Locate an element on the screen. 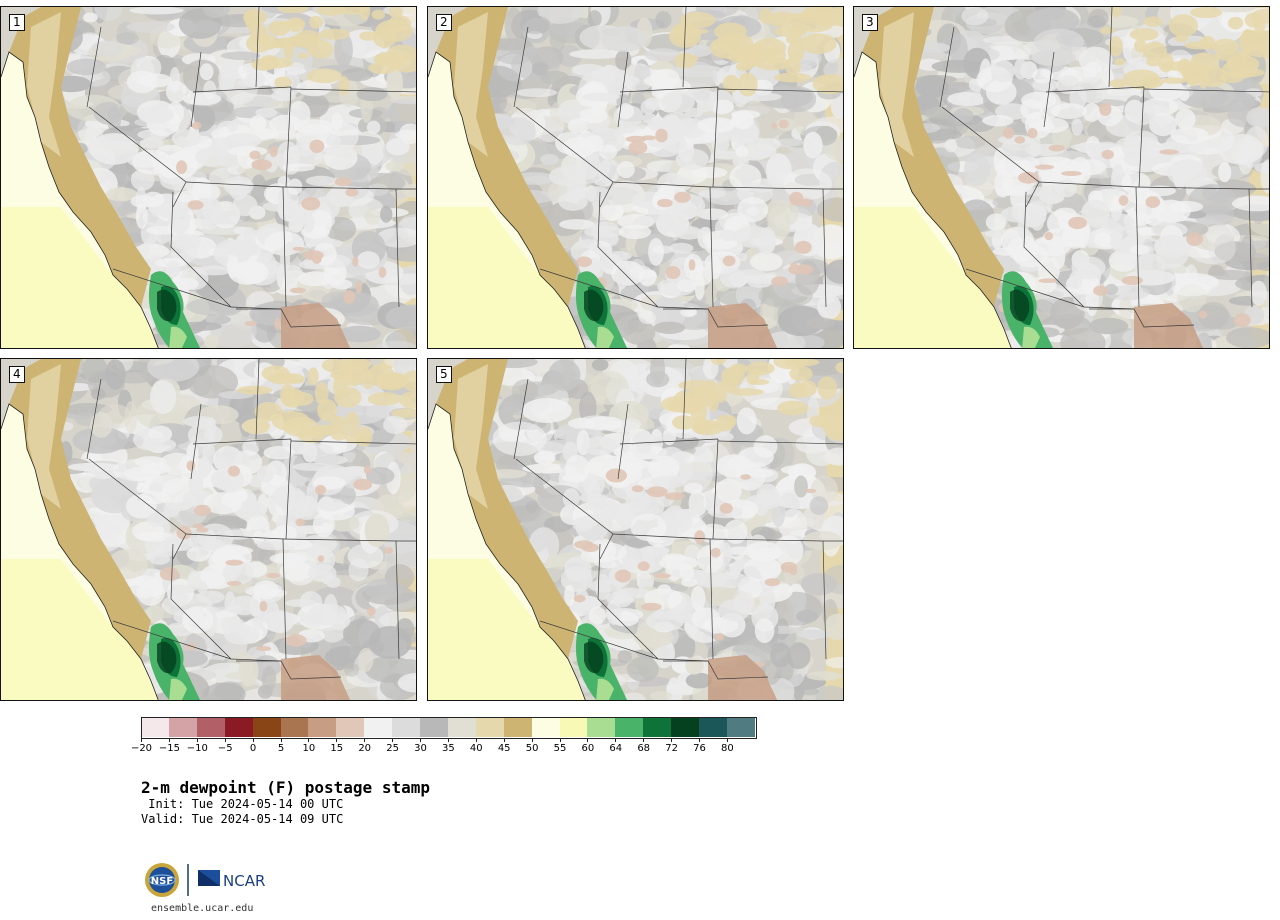 The height and width of the screenshot is (920, 1280). ensemble-member-panel-4: 4 is located at coordinates (208, 529).